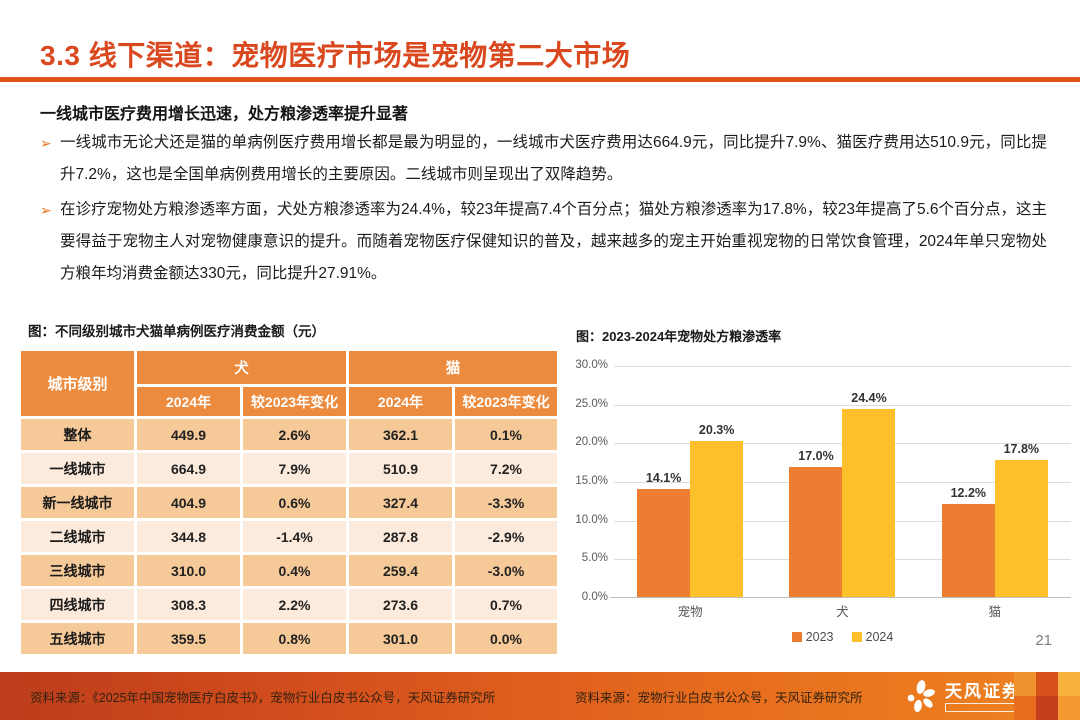 The width and height of the screenshot is (1080, 720). I want to click on y-tick: 15.0%, so click(591, 481).